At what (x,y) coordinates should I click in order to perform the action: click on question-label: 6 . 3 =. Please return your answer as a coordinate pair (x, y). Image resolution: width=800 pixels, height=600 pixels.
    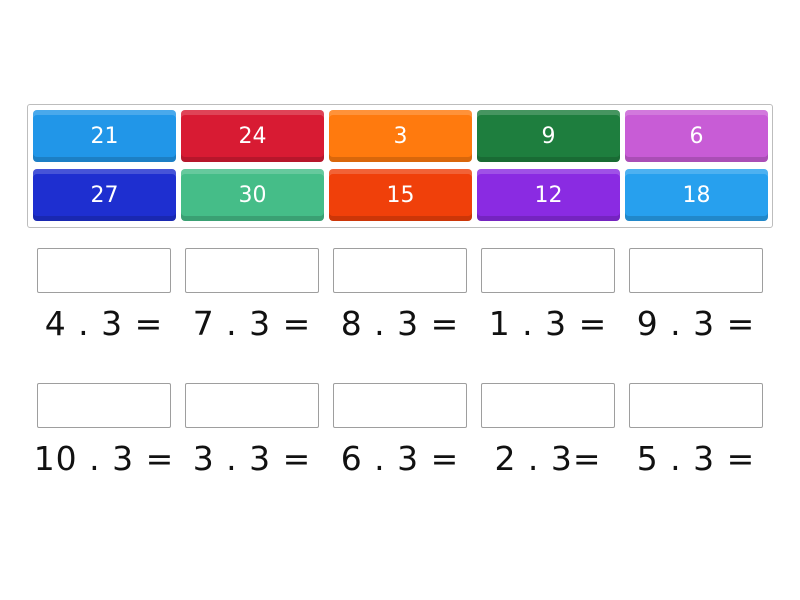
    Looking at the image, I should click on (400, 458).